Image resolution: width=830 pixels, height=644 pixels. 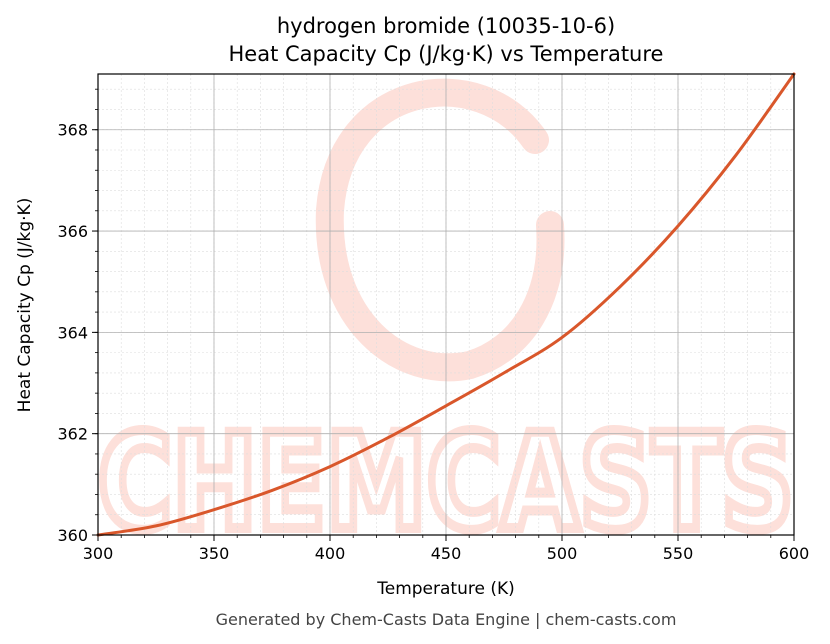 I want to click on chart-subtitle: Heat Capacity Cp (J/kg·K) vs Temperature, so click(x=446, y=54).